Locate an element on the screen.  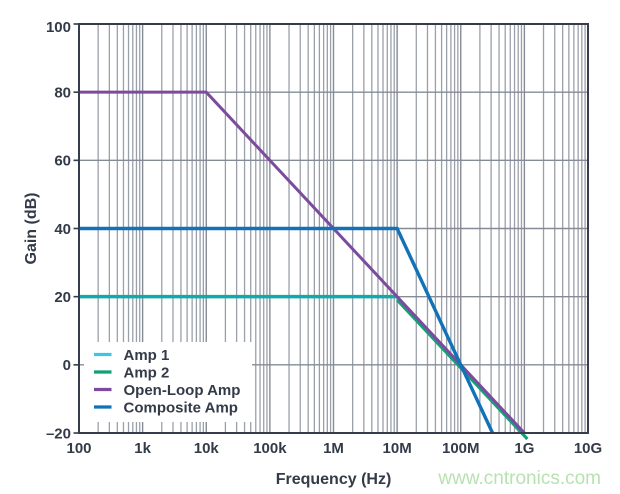
svg-text: 100k is located at coordinates (270, 448).